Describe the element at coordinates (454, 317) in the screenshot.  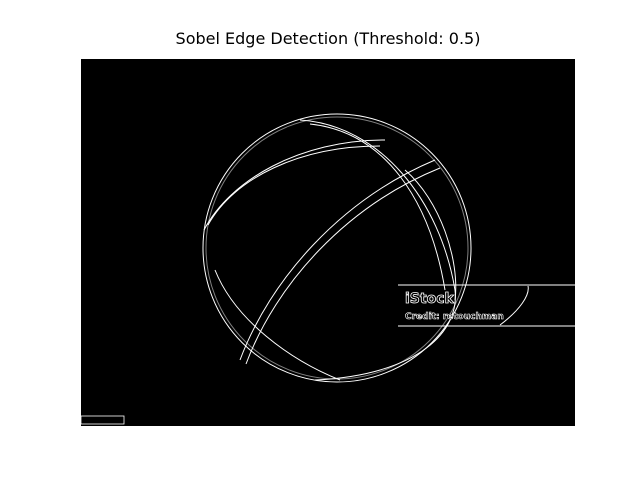
I see `credit-text: Credit: retouchman` at that location.